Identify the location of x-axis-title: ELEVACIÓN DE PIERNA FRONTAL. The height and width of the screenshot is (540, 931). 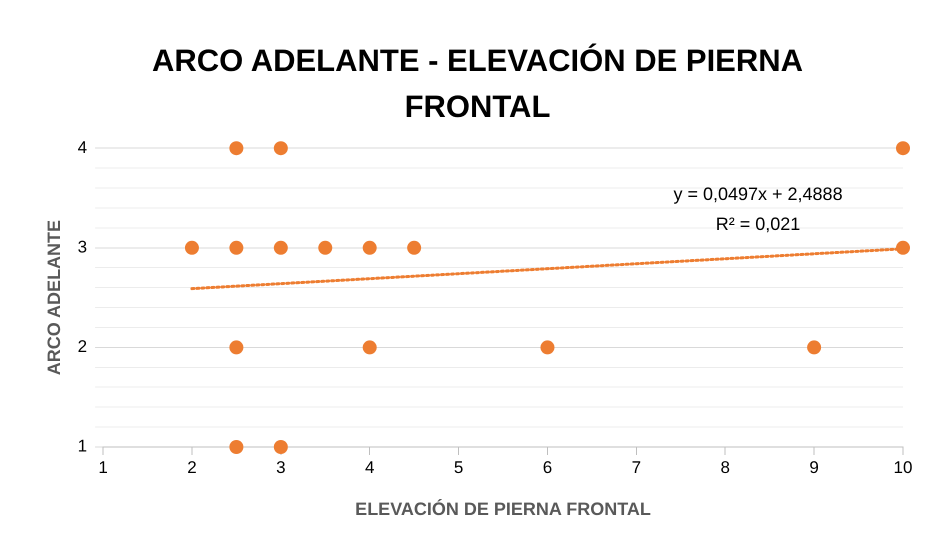
(503, 509).